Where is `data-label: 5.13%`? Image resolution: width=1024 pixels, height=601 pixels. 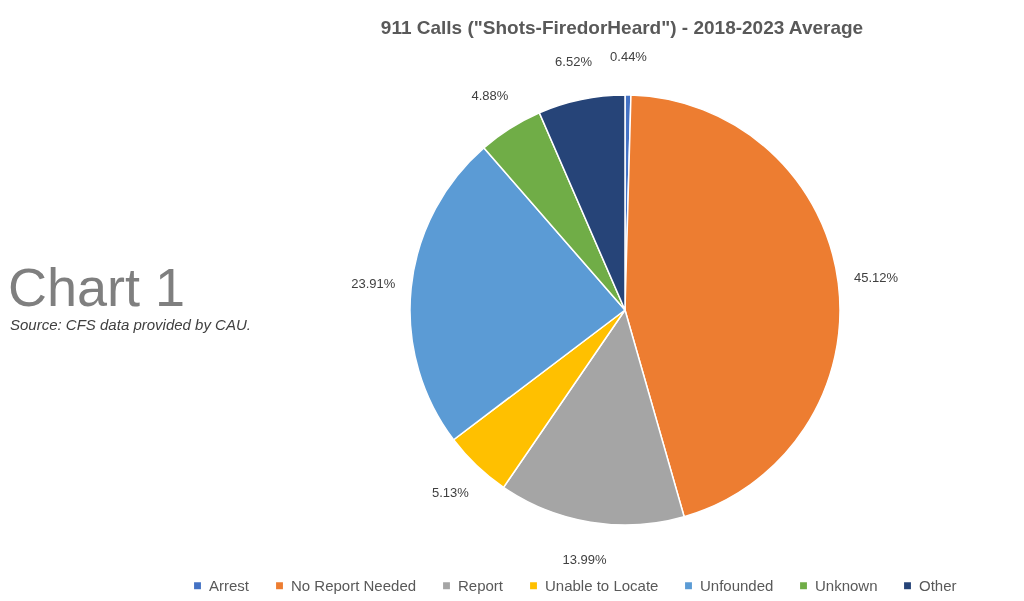 data-label: 5.13% is located at coordinates (450, 493).